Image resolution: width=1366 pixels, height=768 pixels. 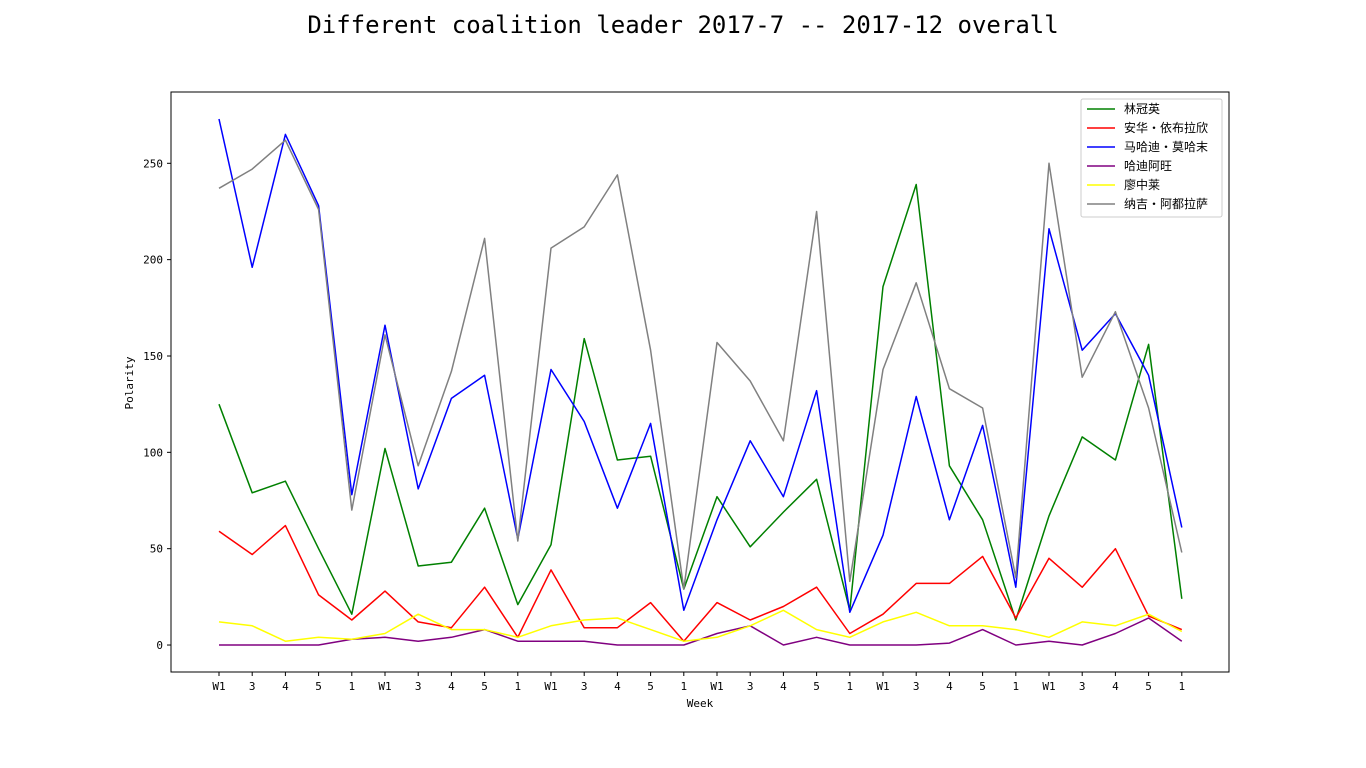 What do you see at coordinates (1142, 109) in the screenshot?
I see `legend-label: 林冠英` at bounding box center [1142, 109].